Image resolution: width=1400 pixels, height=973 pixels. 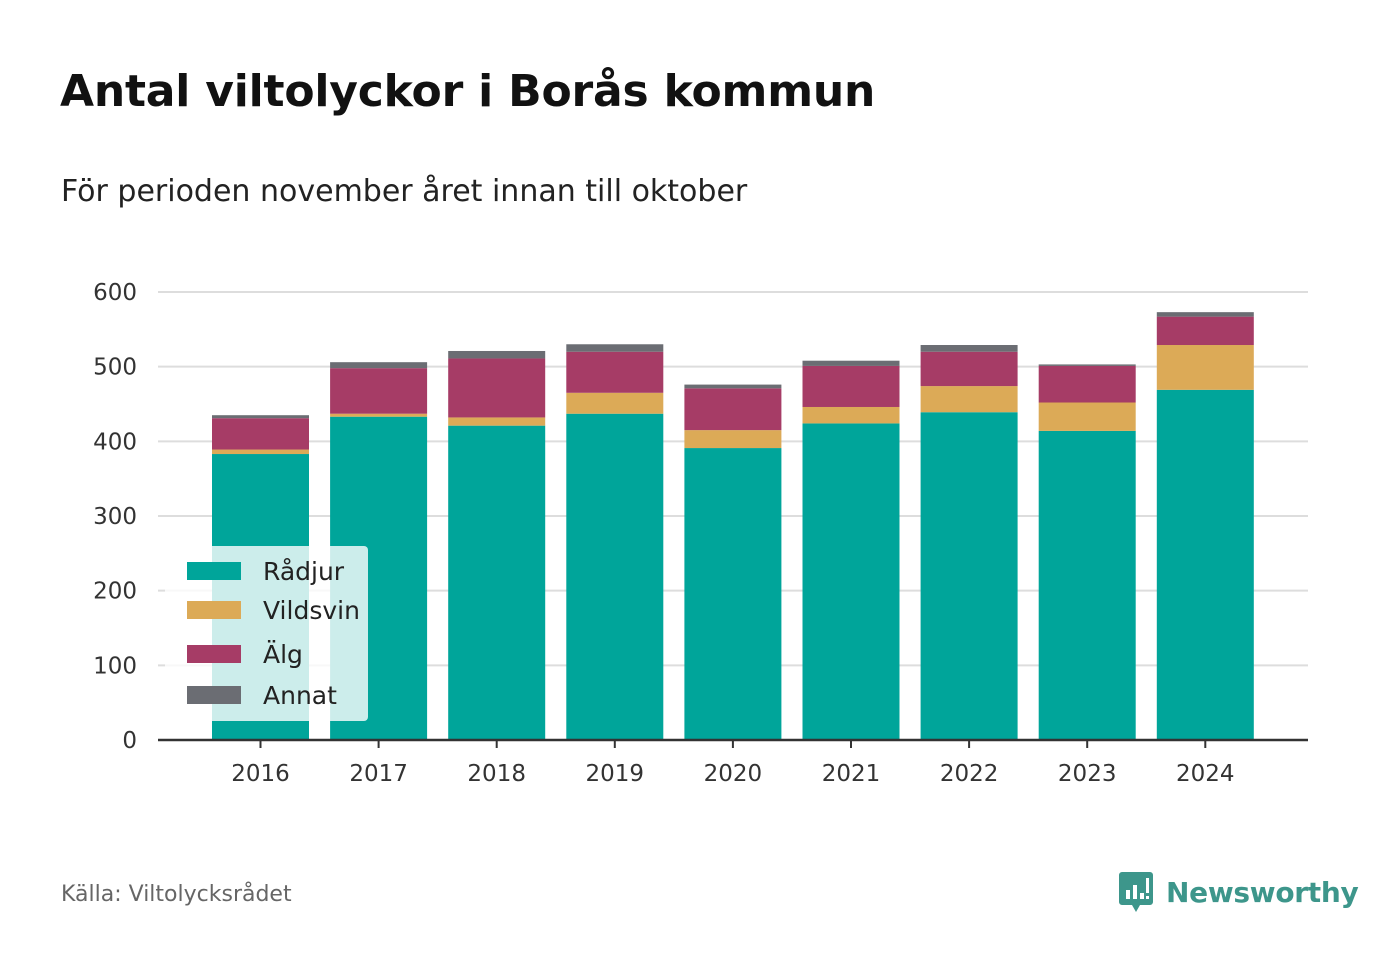 What do you see at coordinates (214, 571) in the screenshot?
I see `legend-swatch-radjur` at bounding box center [214, 571].